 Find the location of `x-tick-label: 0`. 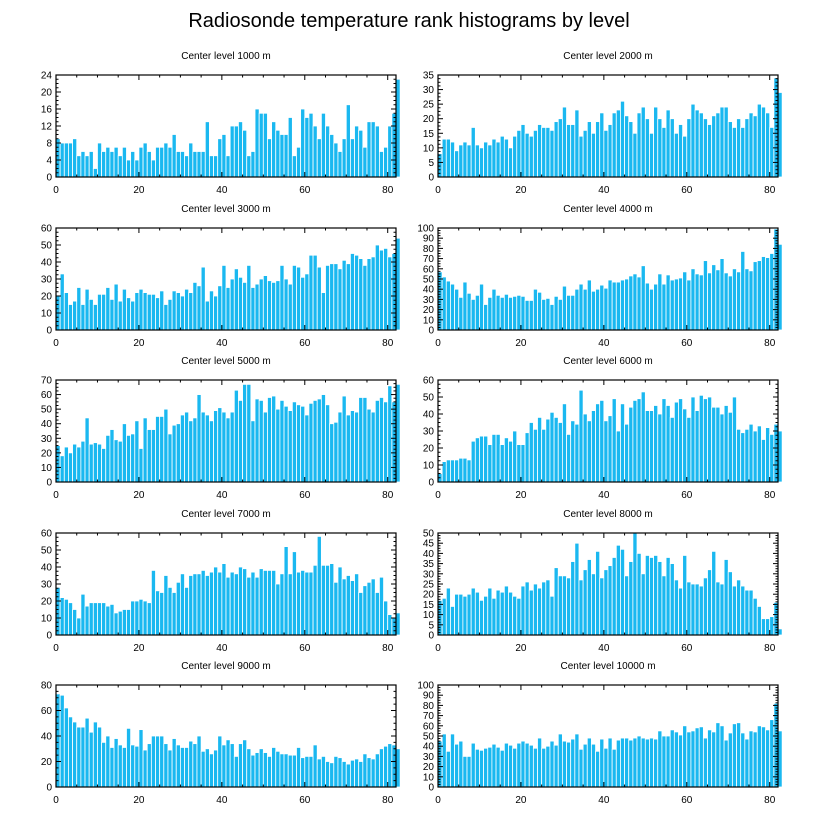

x-tick-label: 0 is located at coordinates (438, 343).